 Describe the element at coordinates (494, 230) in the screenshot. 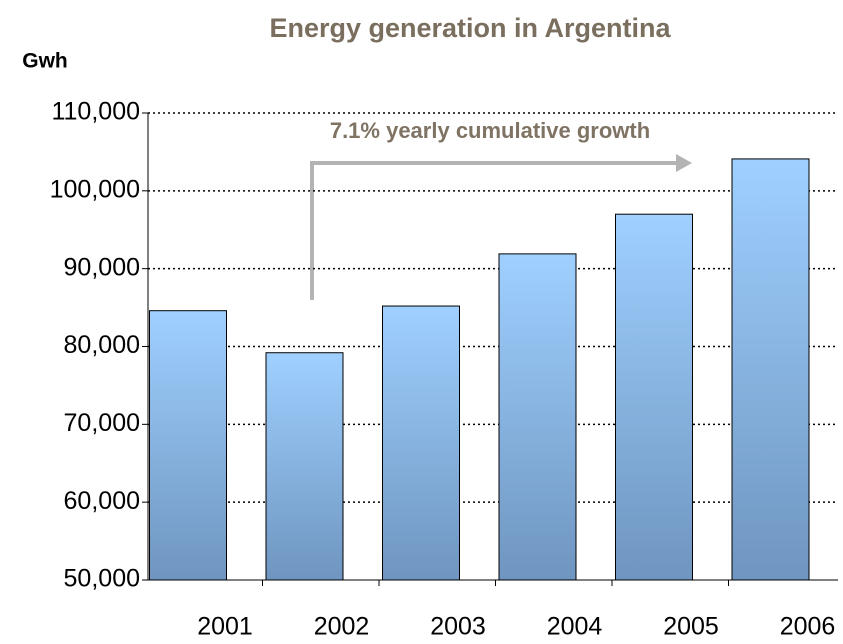

I see `growth-arrow` at that location.